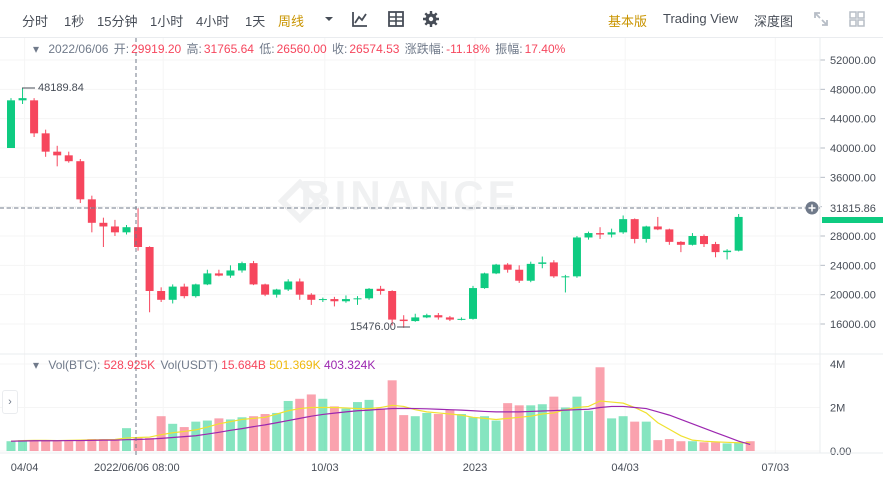 The height and width of the screenshot is (478, 883). What do you see at coordinates (431, 19) in the screenshot?
I see `gear-icon` at bounding box center [431, 19].